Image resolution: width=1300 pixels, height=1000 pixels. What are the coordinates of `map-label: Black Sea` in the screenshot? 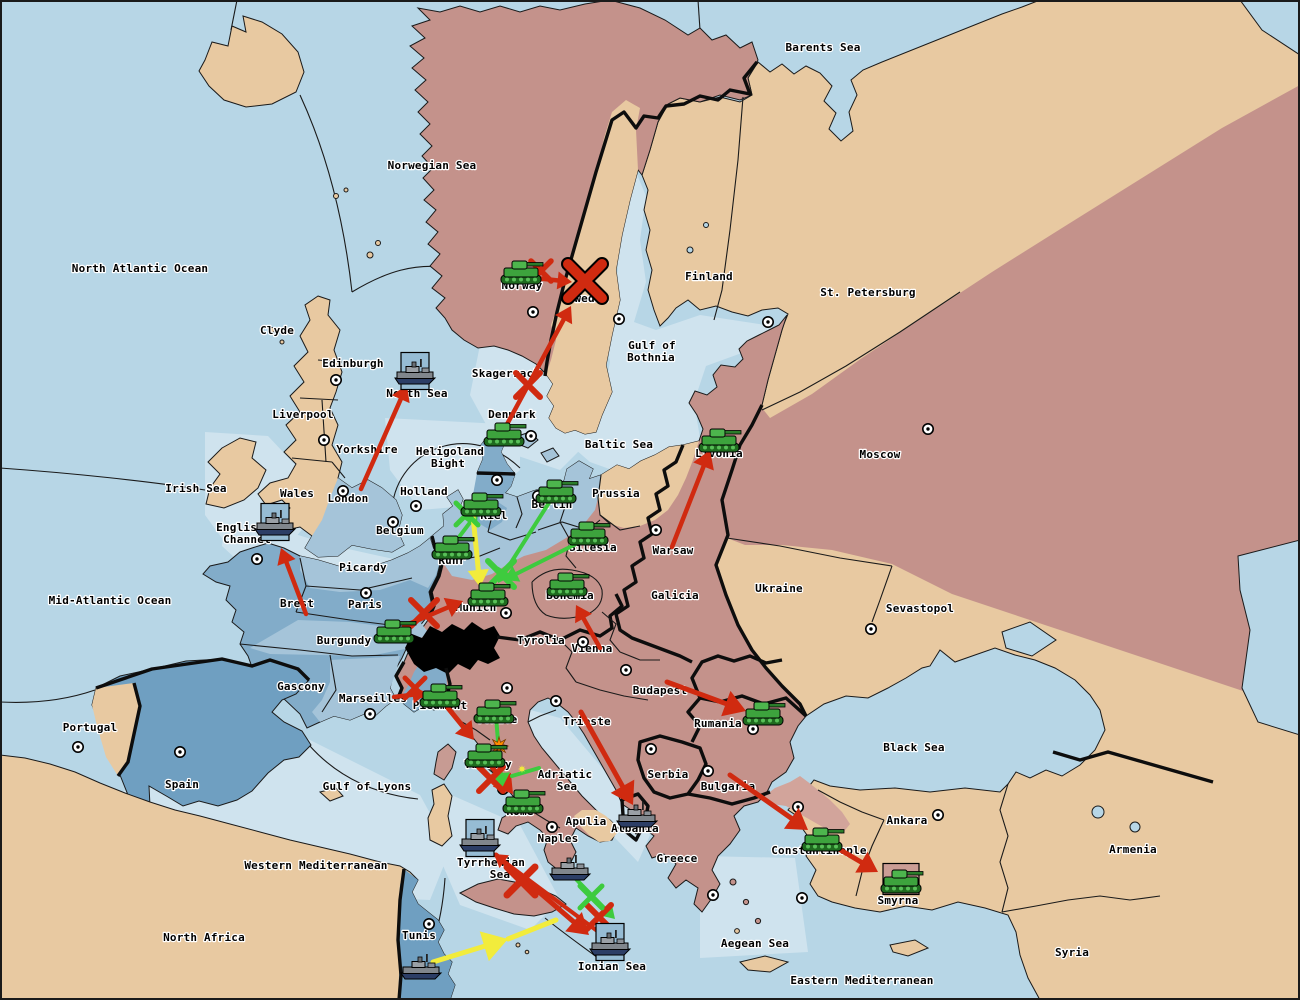 It's located at (913, 747).